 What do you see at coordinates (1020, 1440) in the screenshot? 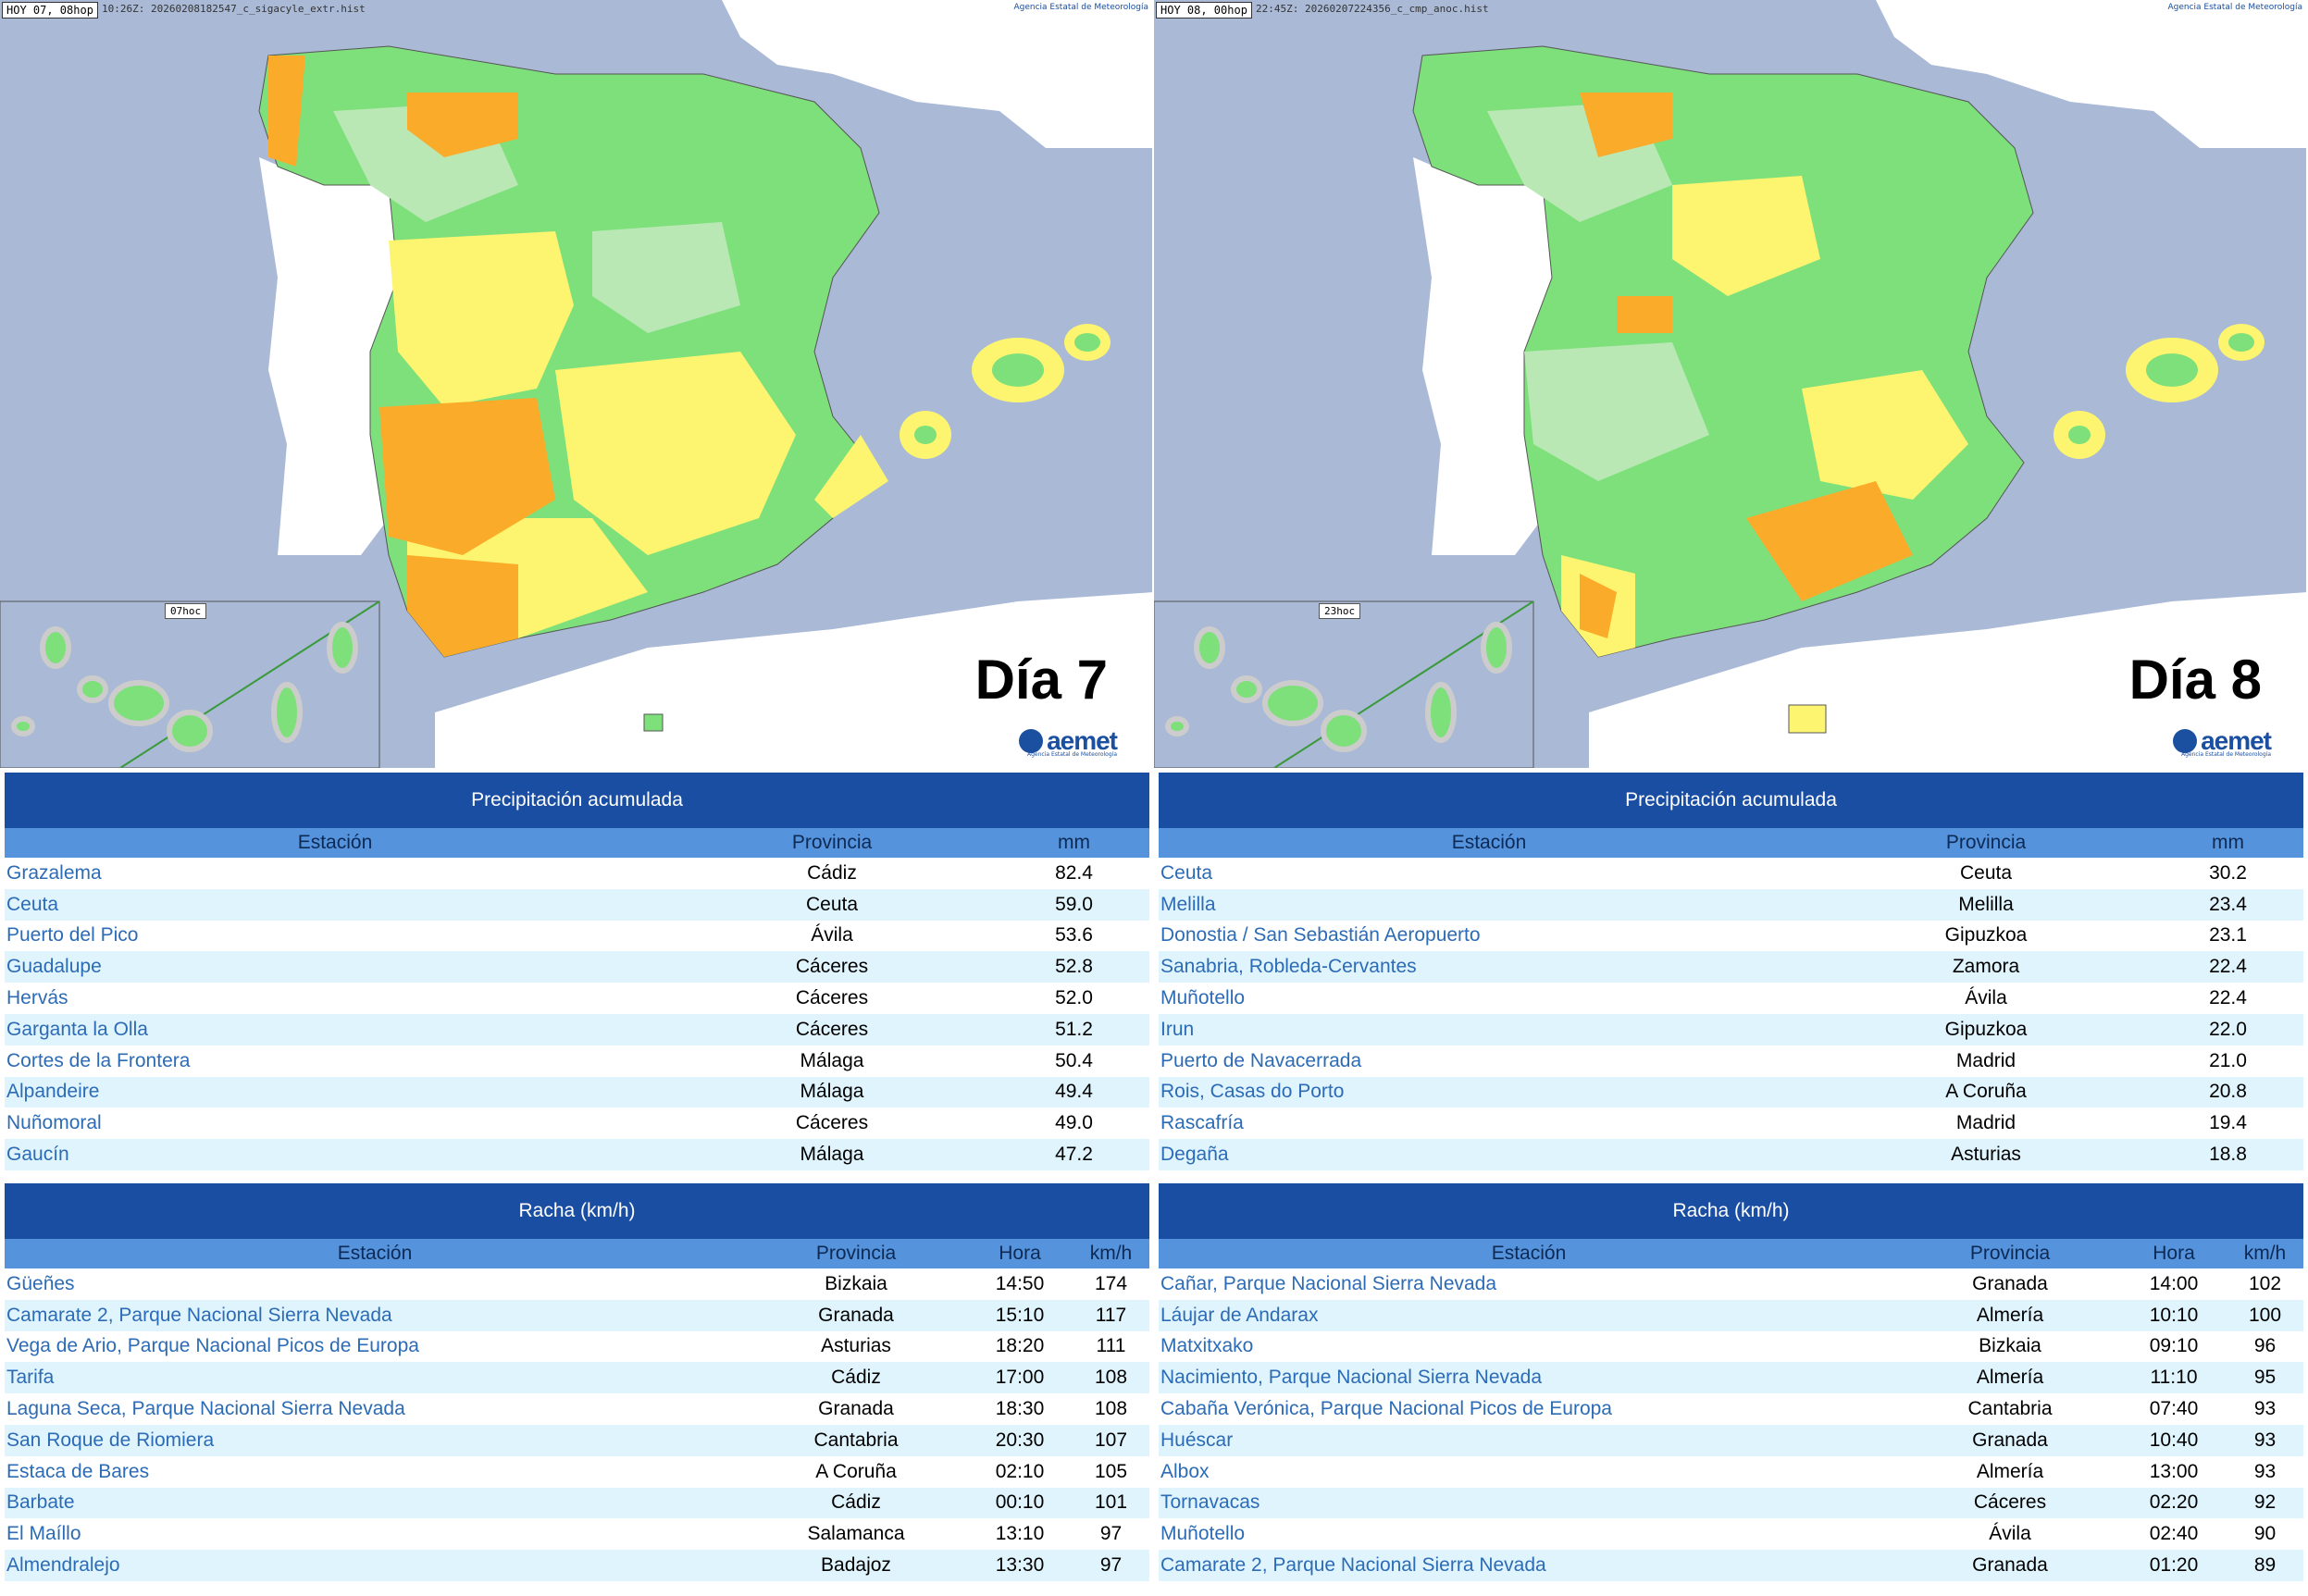
I see `time-cell: 20:30` at bounding box center [1020, 1440].